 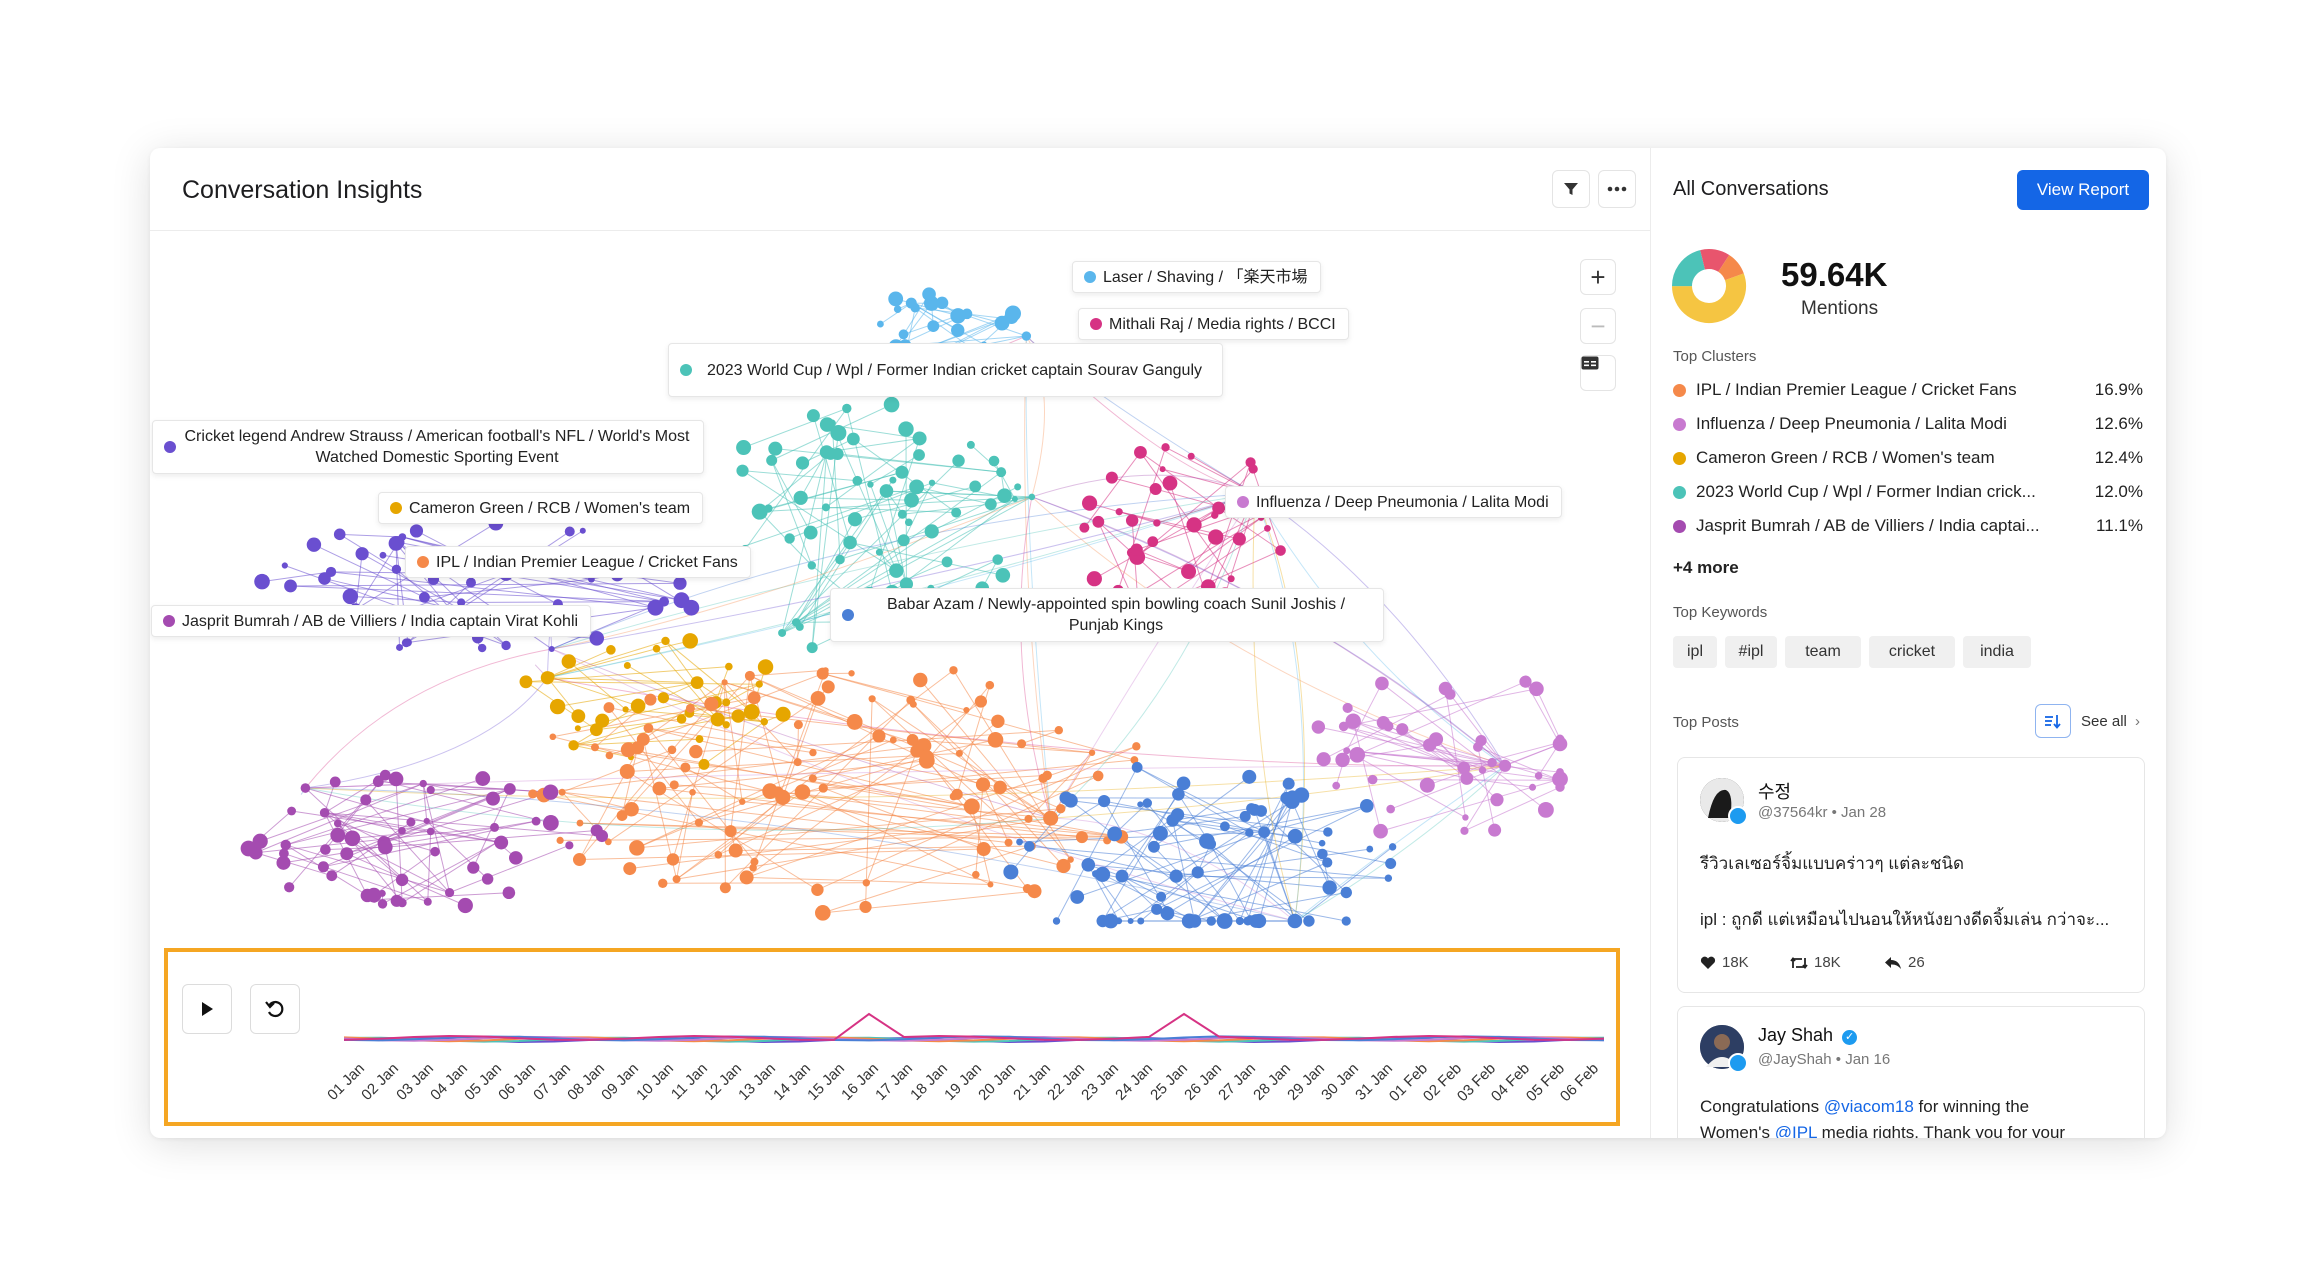 What do you see at coordinates (2083, 190) in the screenshot?
I see `view-report-button: View Report` at bounding box center [2083, 190].